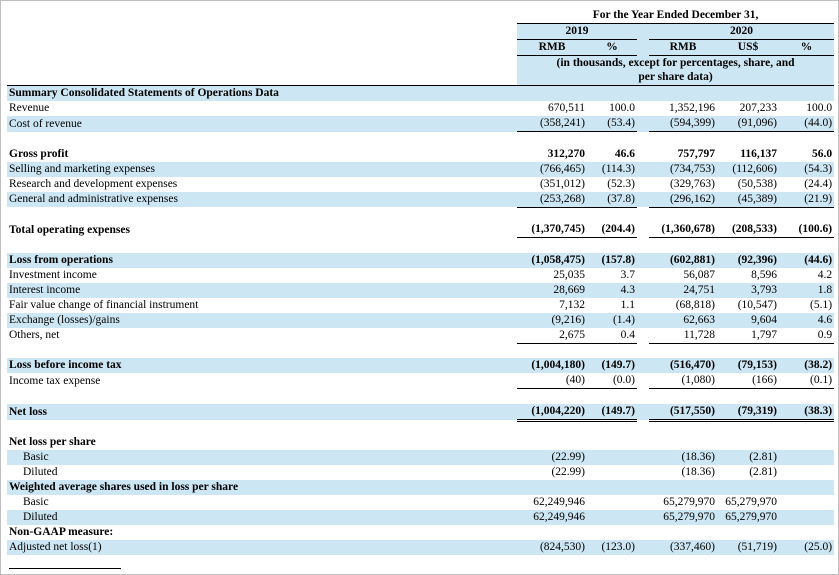 The width and height of the screenshot is (839, 575). What do you see at coordinates (262, 290) in the screenshot?
I see `row-label: Interest income` at bounding box center [262, 290].